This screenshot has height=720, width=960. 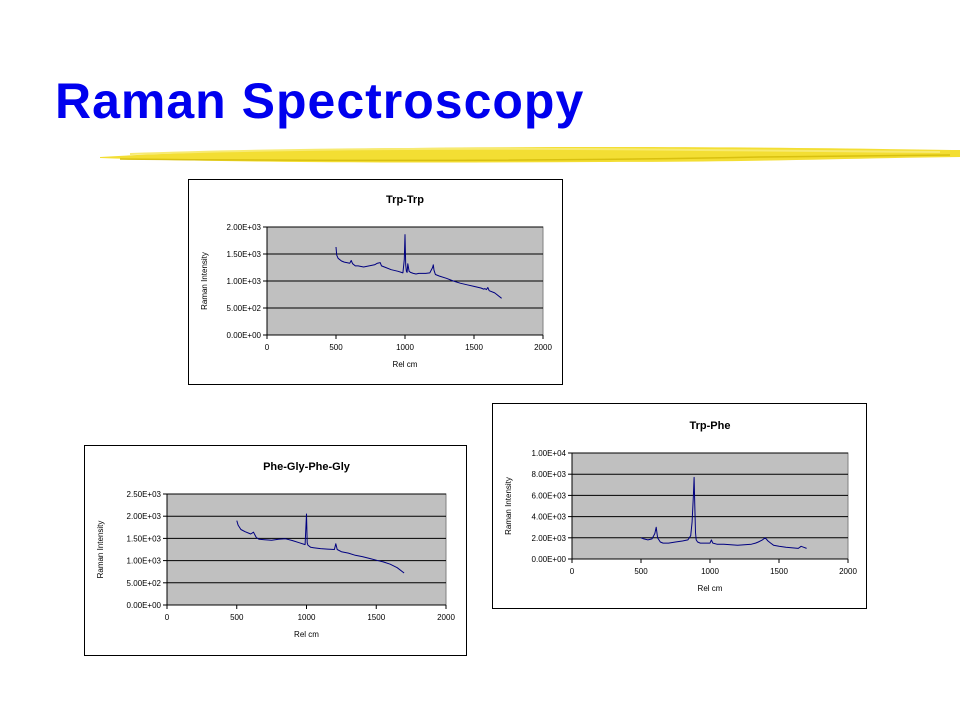 I want to click on chart-title: Trp-Phe, so click(x=710, y=426).